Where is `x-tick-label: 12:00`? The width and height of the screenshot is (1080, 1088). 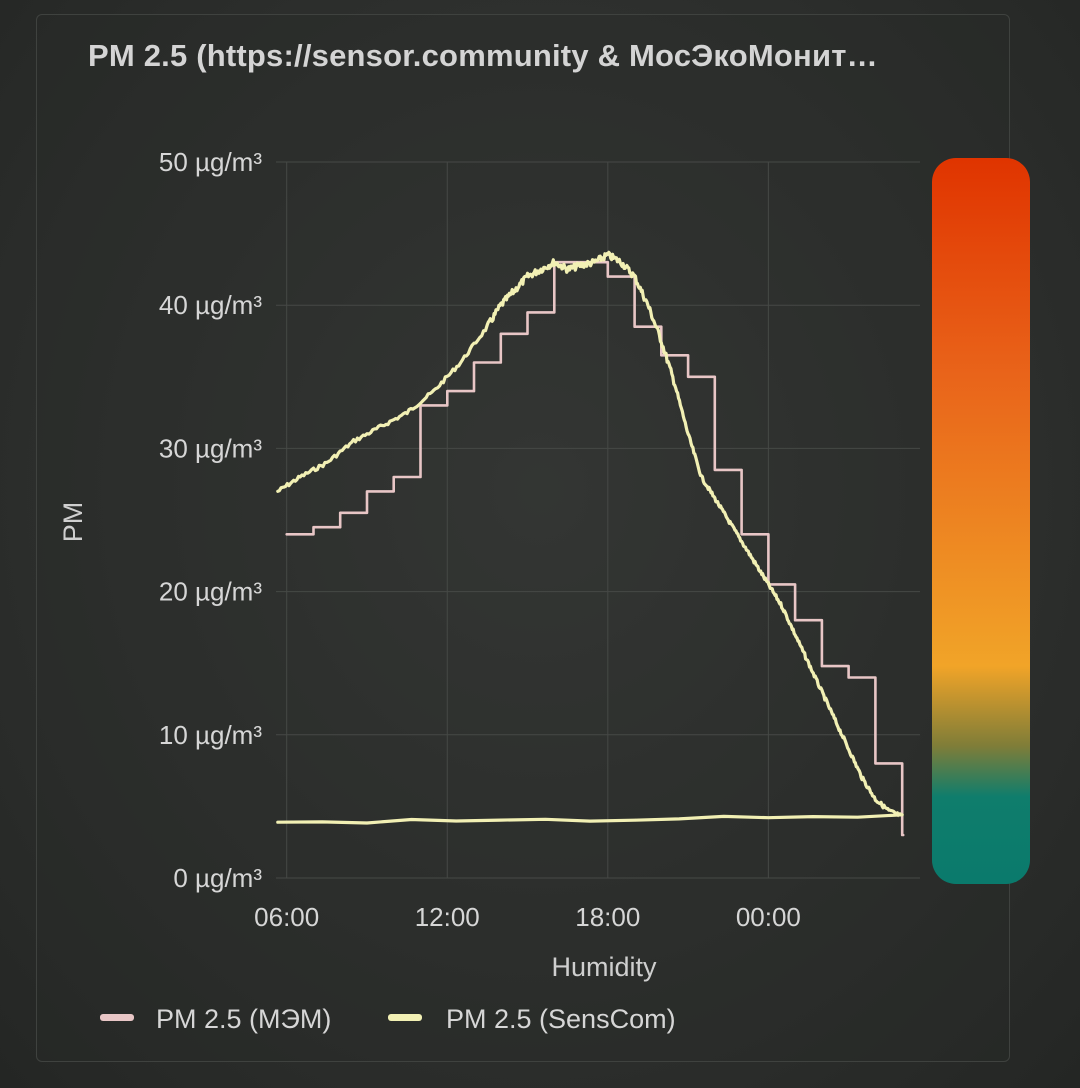
x-tick-label: 12:00 is located at coordinates (447, 917).